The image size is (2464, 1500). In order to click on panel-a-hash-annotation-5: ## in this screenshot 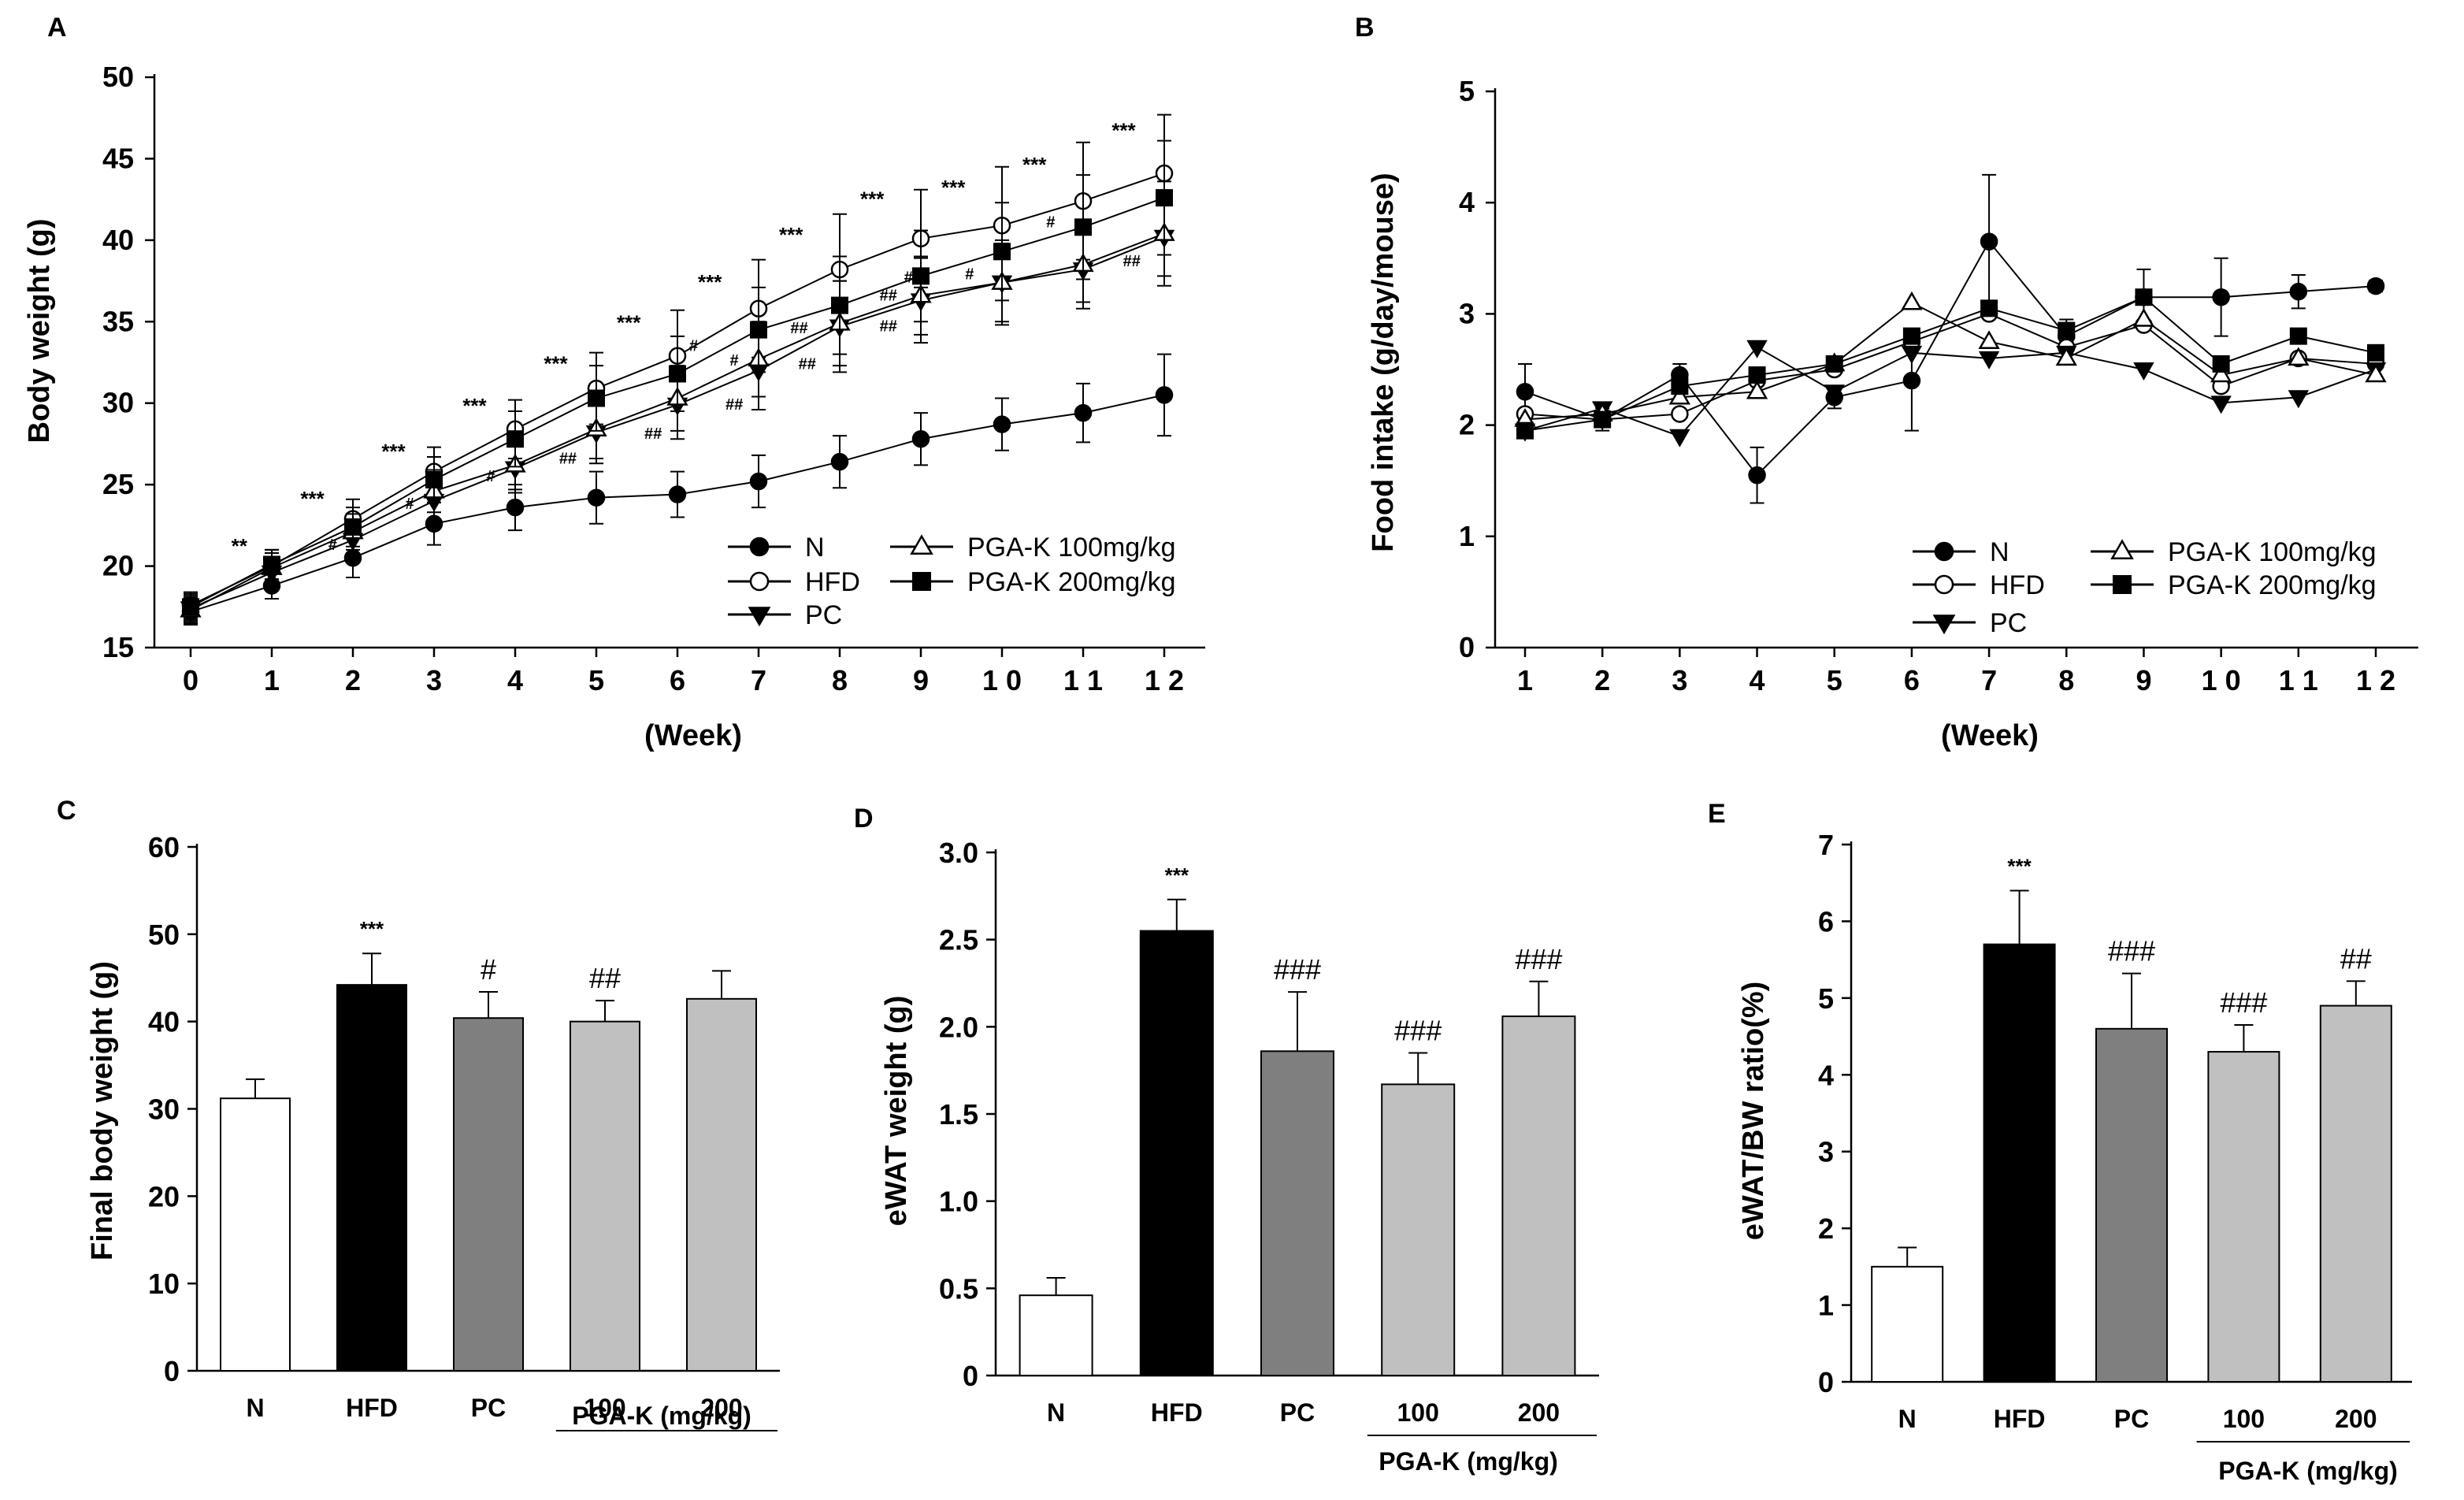, I will do `click(734, 405)`.